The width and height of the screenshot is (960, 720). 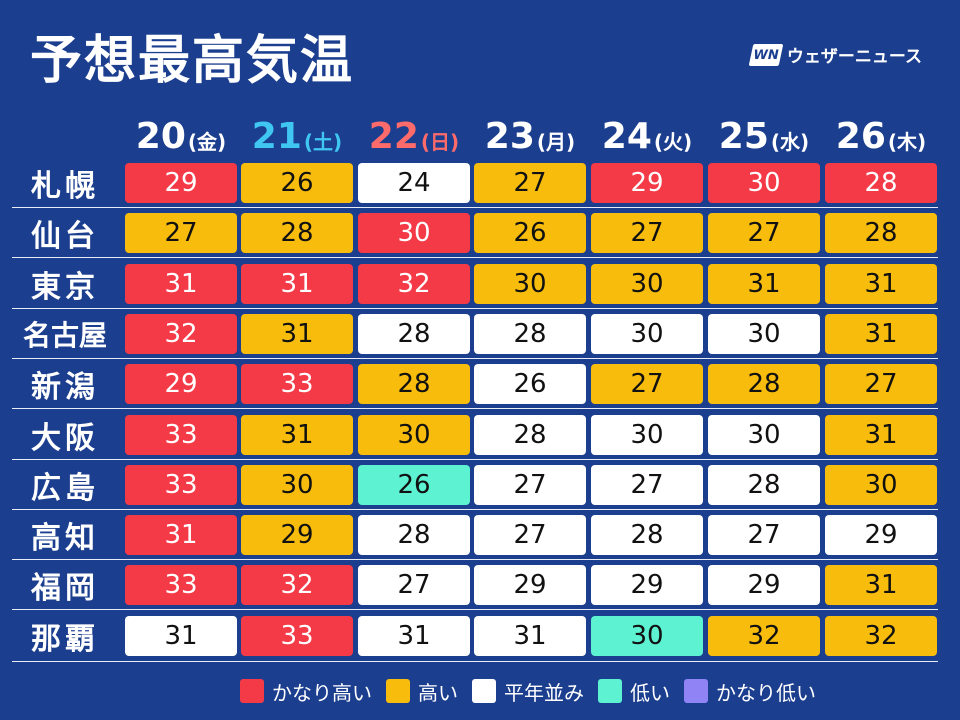 What do you see at coordinates (743, 136) in the screenshot?
I see `day-number: 25` at bounding box center [743, 136].